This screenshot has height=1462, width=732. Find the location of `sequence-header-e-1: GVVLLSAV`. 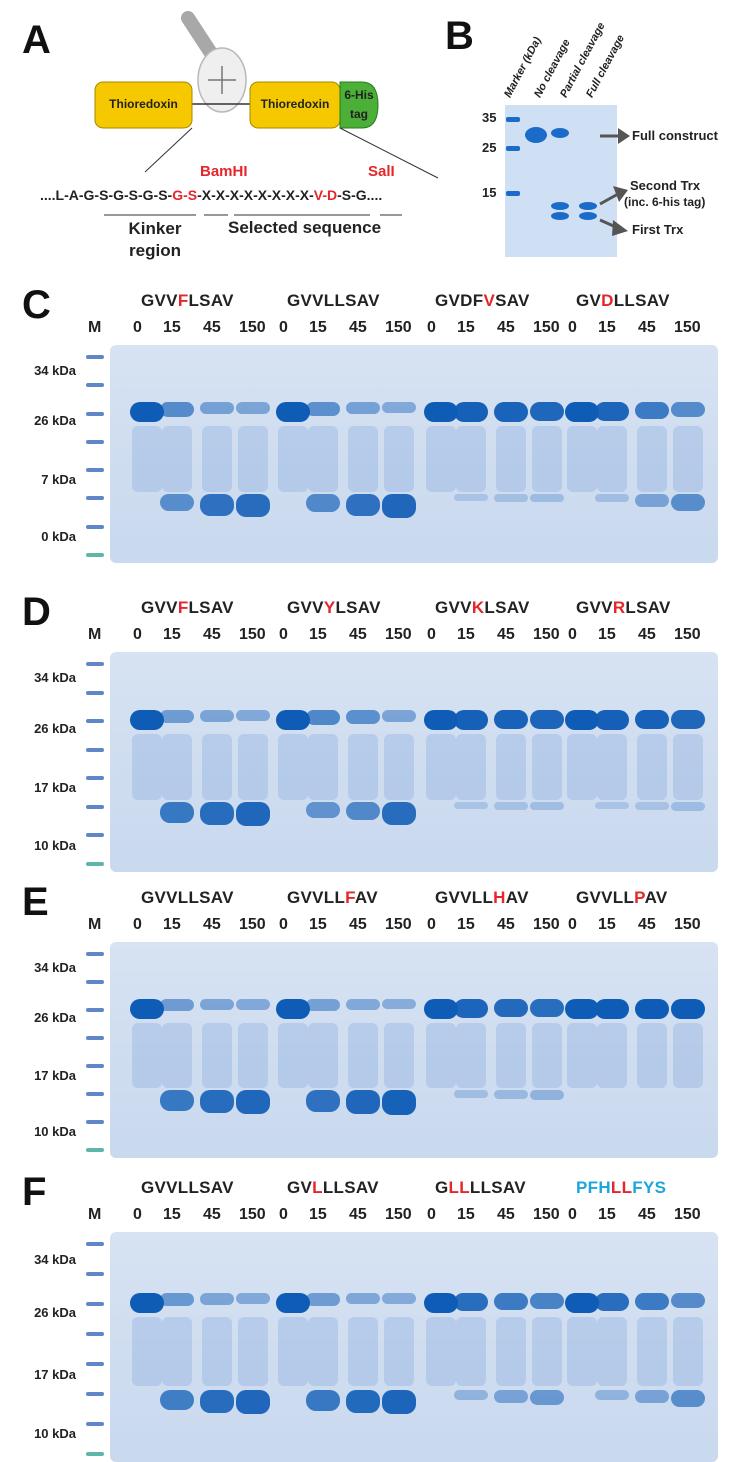

sequence-header-e-1: GVVLLSAV is located at coordinates (187, 898).